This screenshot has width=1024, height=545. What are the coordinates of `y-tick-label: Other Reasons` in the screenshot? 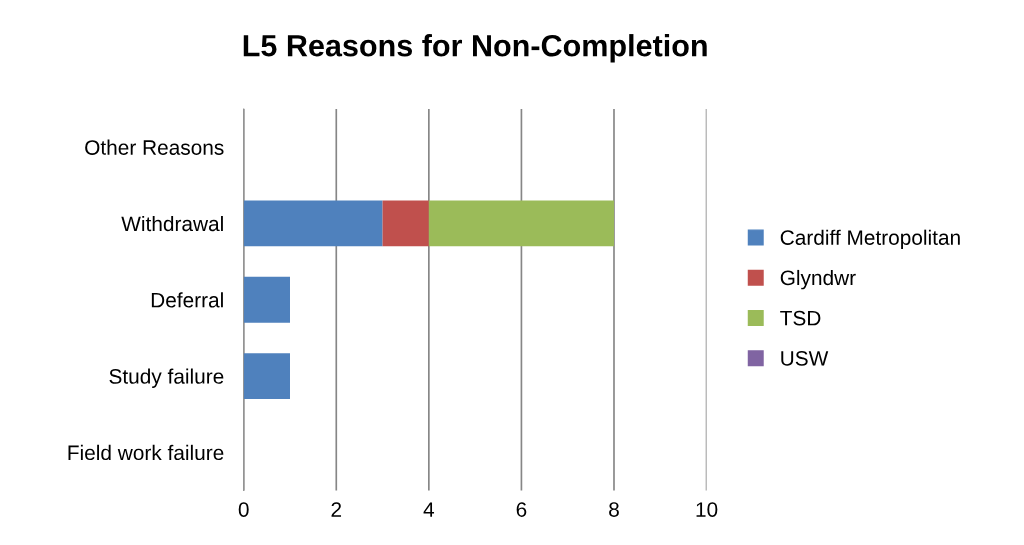 It's located at (154, 147).